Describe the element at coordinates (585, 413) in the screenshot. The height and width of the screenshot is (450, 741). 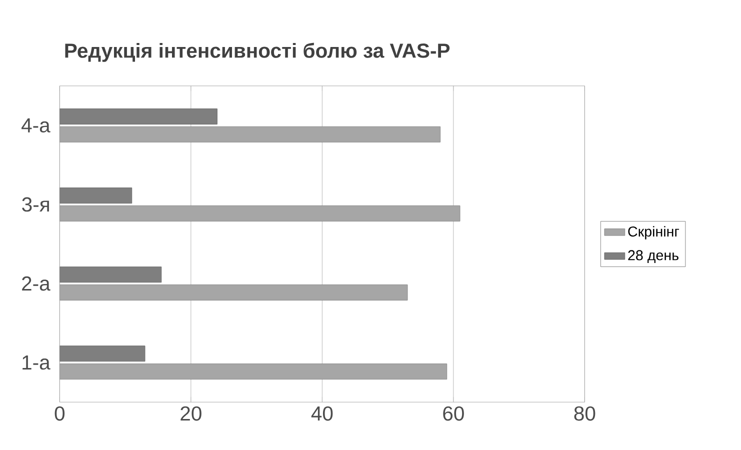
I see `x-tick-label: 80` at that location.